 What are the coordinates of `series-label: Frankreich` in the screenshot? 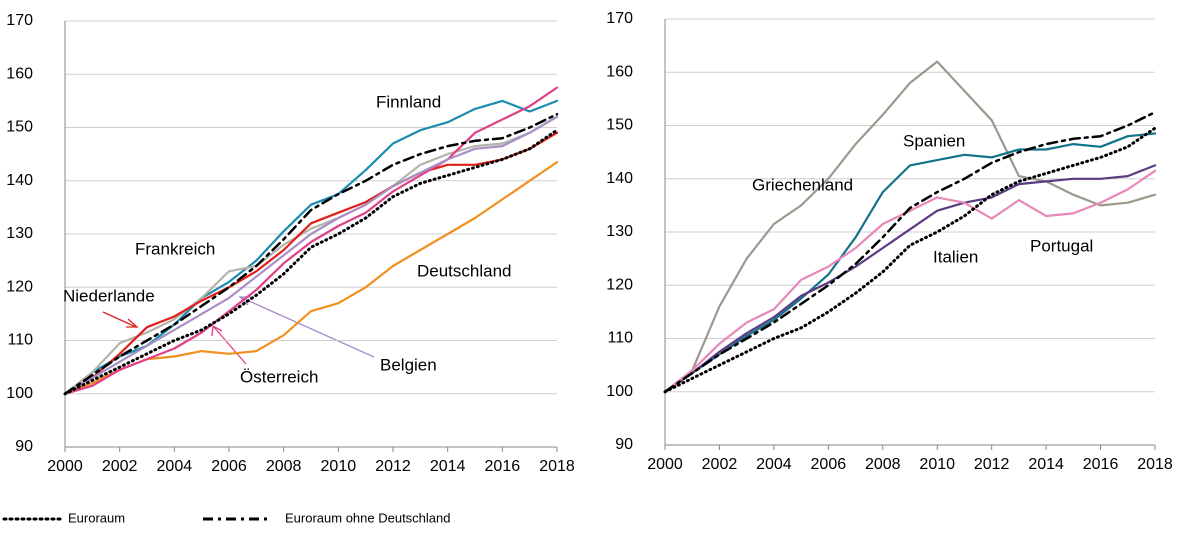 It's located at (175, 248).